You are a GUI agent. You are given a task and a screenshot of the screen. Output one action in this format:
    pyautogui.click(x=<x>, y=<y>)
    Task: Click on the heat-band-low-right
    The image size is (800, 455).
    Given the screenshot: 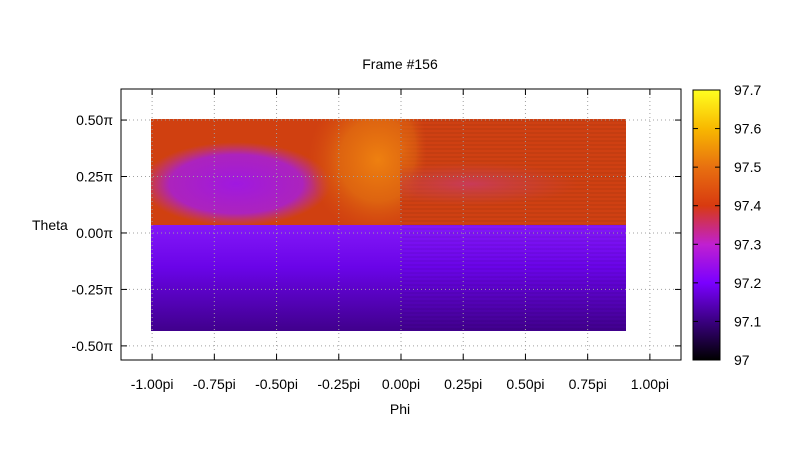 What is the action you would take?
    pyautogui.click(x=490, y=184)
    